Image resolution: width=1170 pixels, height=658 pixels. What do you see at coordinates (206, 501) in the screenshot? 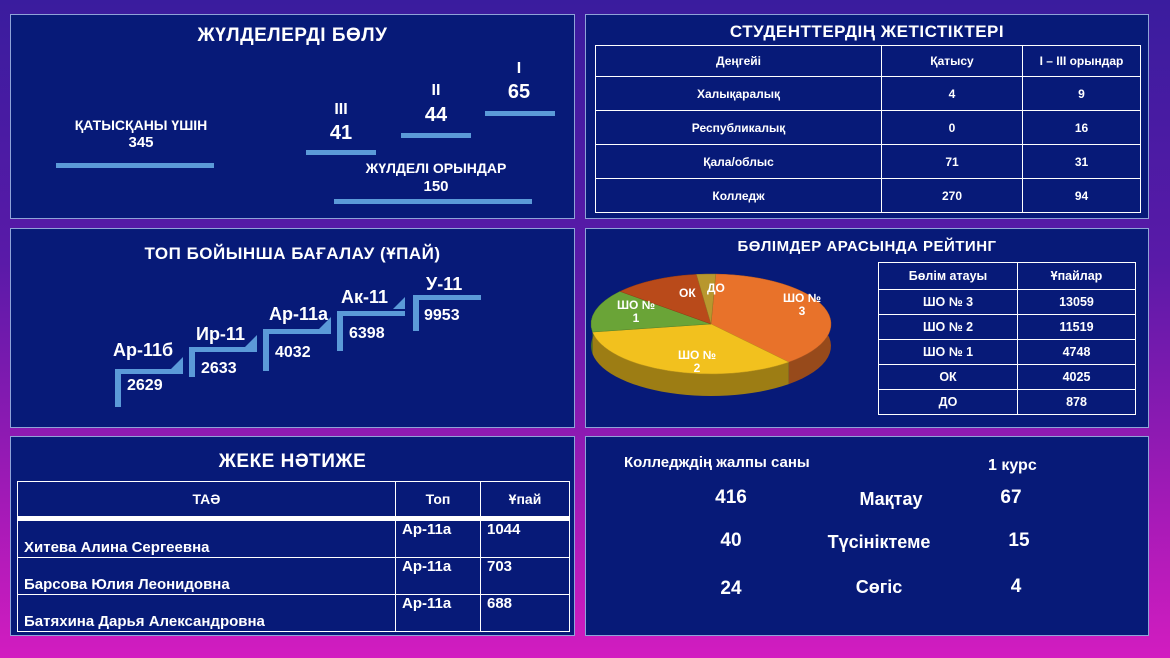
I see `col-name-header: ТАӘ` at bounding box center [206, 501].